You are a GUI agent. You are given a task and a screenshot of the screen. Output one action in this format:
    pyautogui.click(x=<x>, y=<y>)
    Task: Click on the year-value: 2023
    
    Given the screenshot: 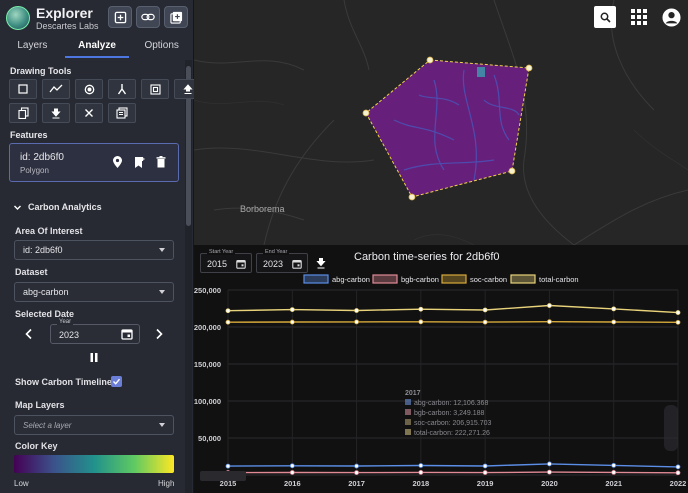 What is the action you would take?
    pyautogui.click(x=69, y=335)
    